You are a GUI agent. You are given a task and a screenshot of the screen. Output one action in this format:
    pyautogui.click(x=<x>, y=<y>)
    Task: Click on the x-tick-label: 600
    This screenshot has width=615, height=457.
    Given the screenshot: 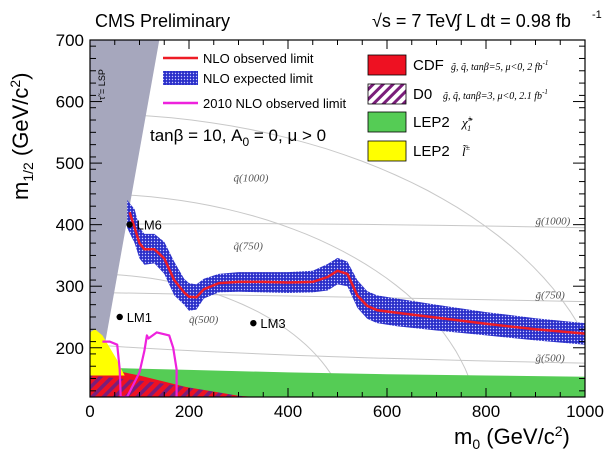 What is the action you would take?
    pyautogui.click(x=387, y=411)
    